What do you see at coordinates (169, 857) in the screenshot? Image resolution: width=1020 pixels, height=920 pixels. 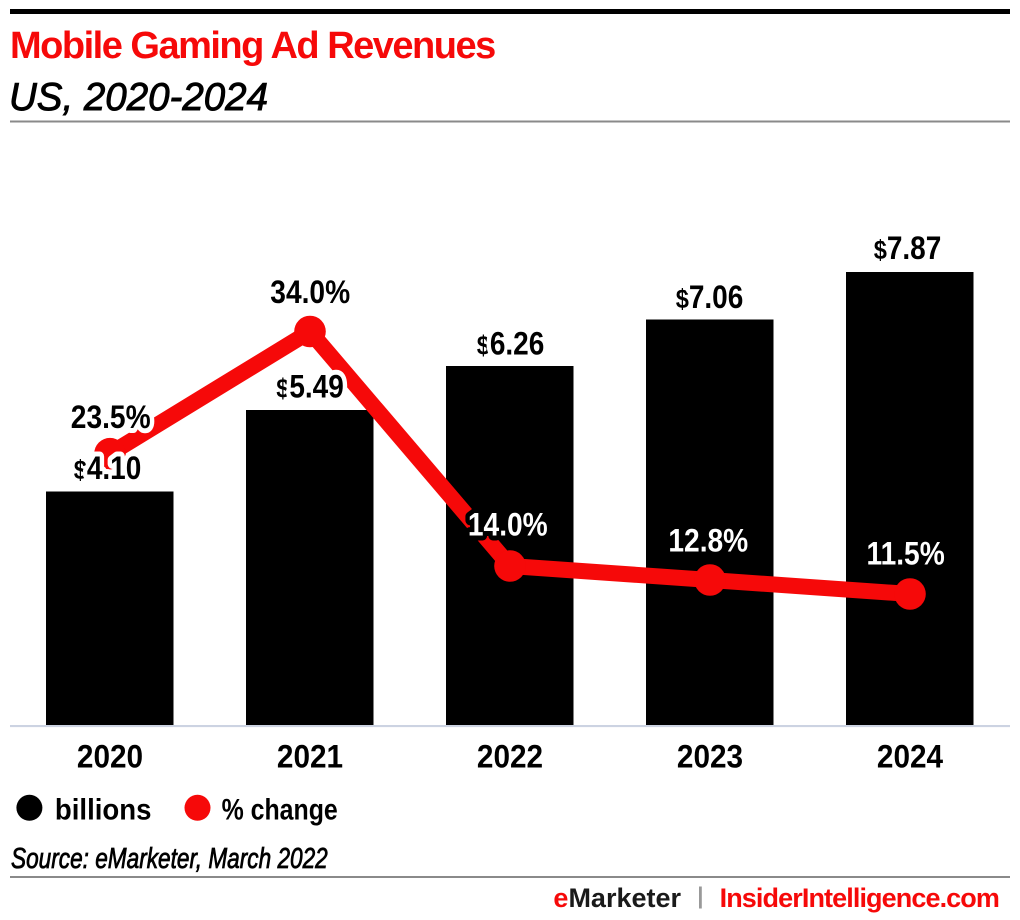 I see `svg-text: Source: eMarketer, March 2022` at bounding box center [169, 857].